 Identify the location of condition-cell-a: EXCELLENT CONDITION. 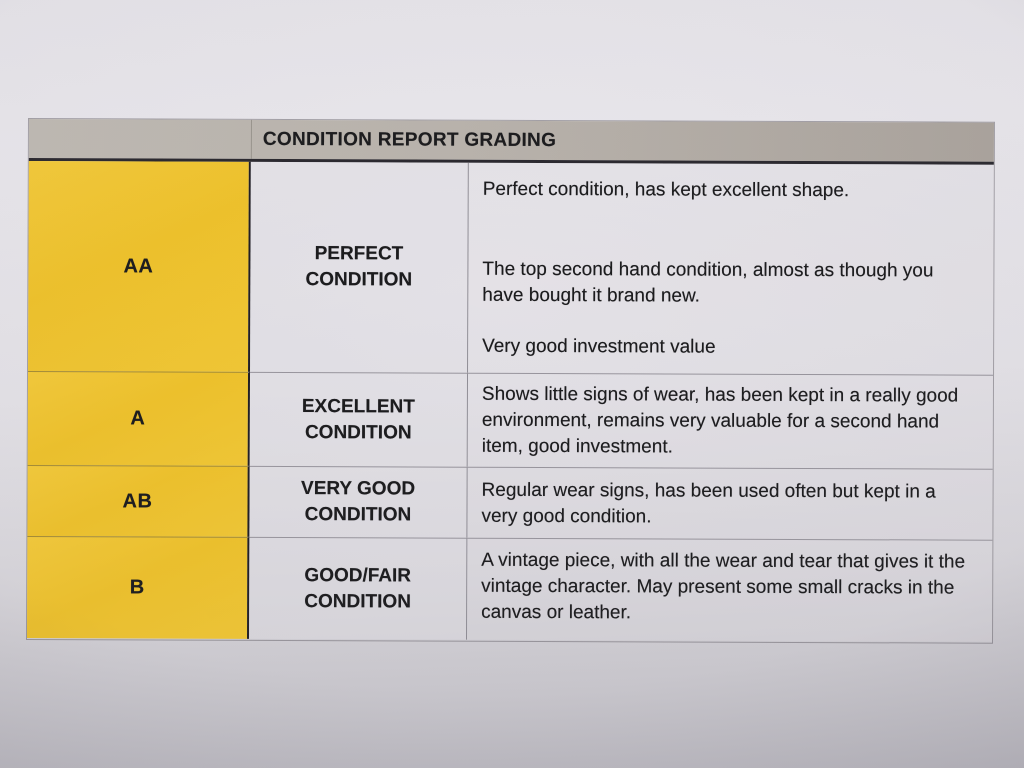
(359, 419).